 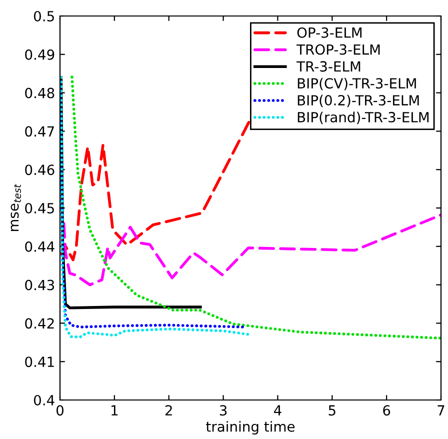 What do you see at coordinates (44, 400) in the screenshot?
I see `y-tick-label: 0.4` at bounding box center [44, 400].